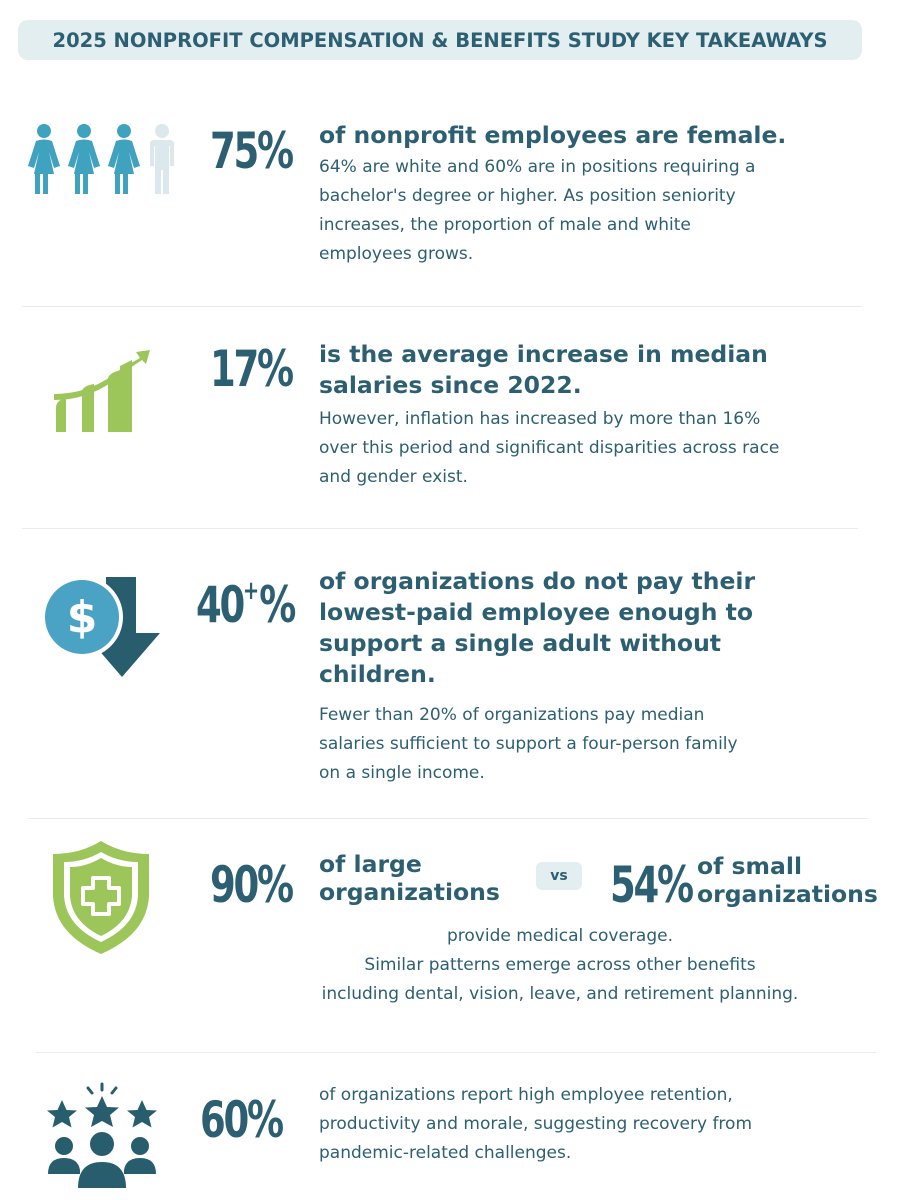 The width and height of the screenshot is (913, 1200). Describe the element at coordinates (652, 885) in the screenshot. I see `stat-small-orgs: 54%` at that location.